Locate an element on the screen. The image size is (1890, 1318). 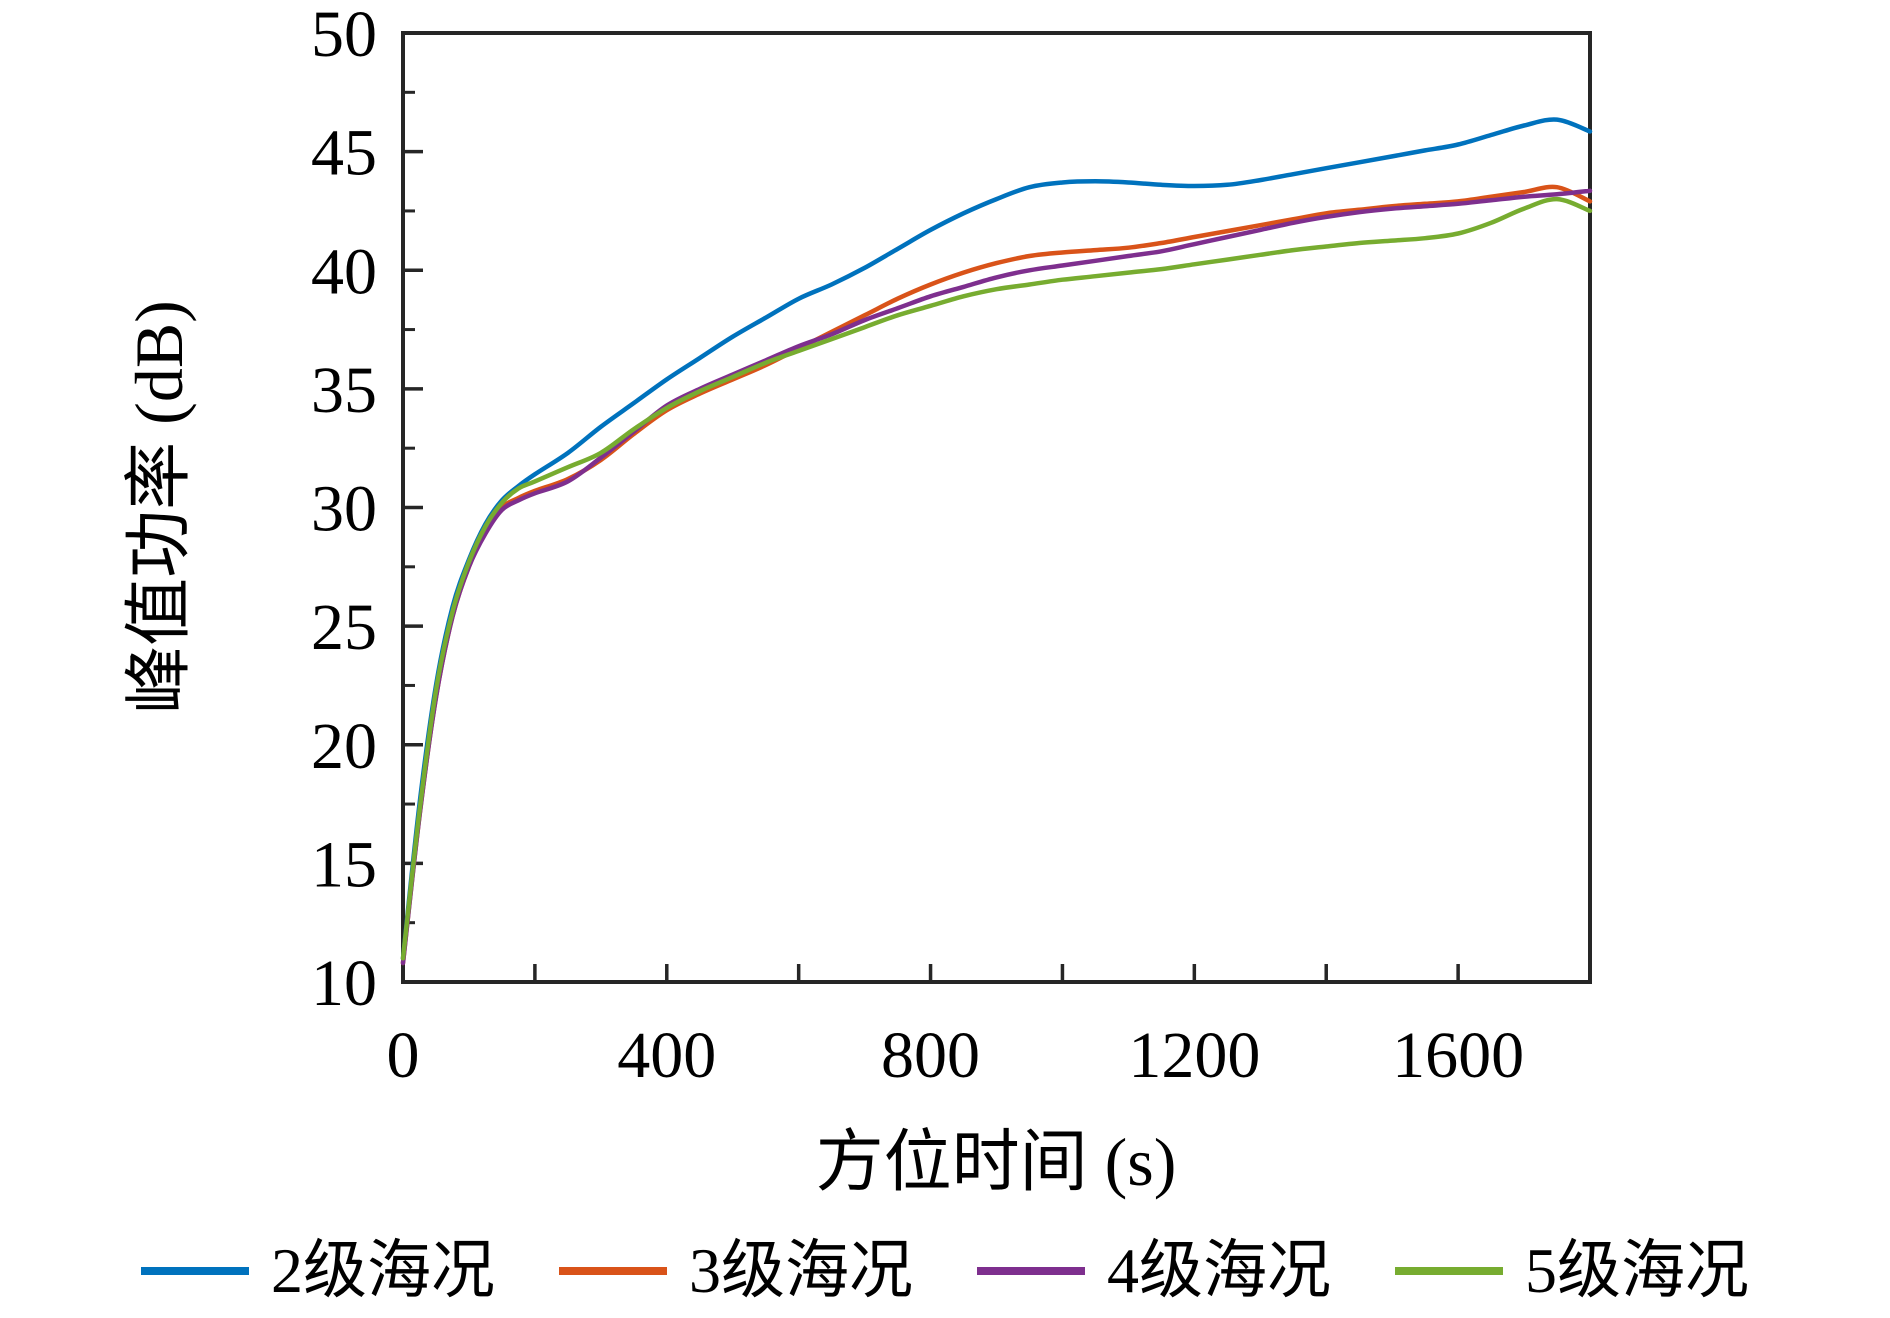
y-tick-label: 25 is located at coordinates (344, 627).